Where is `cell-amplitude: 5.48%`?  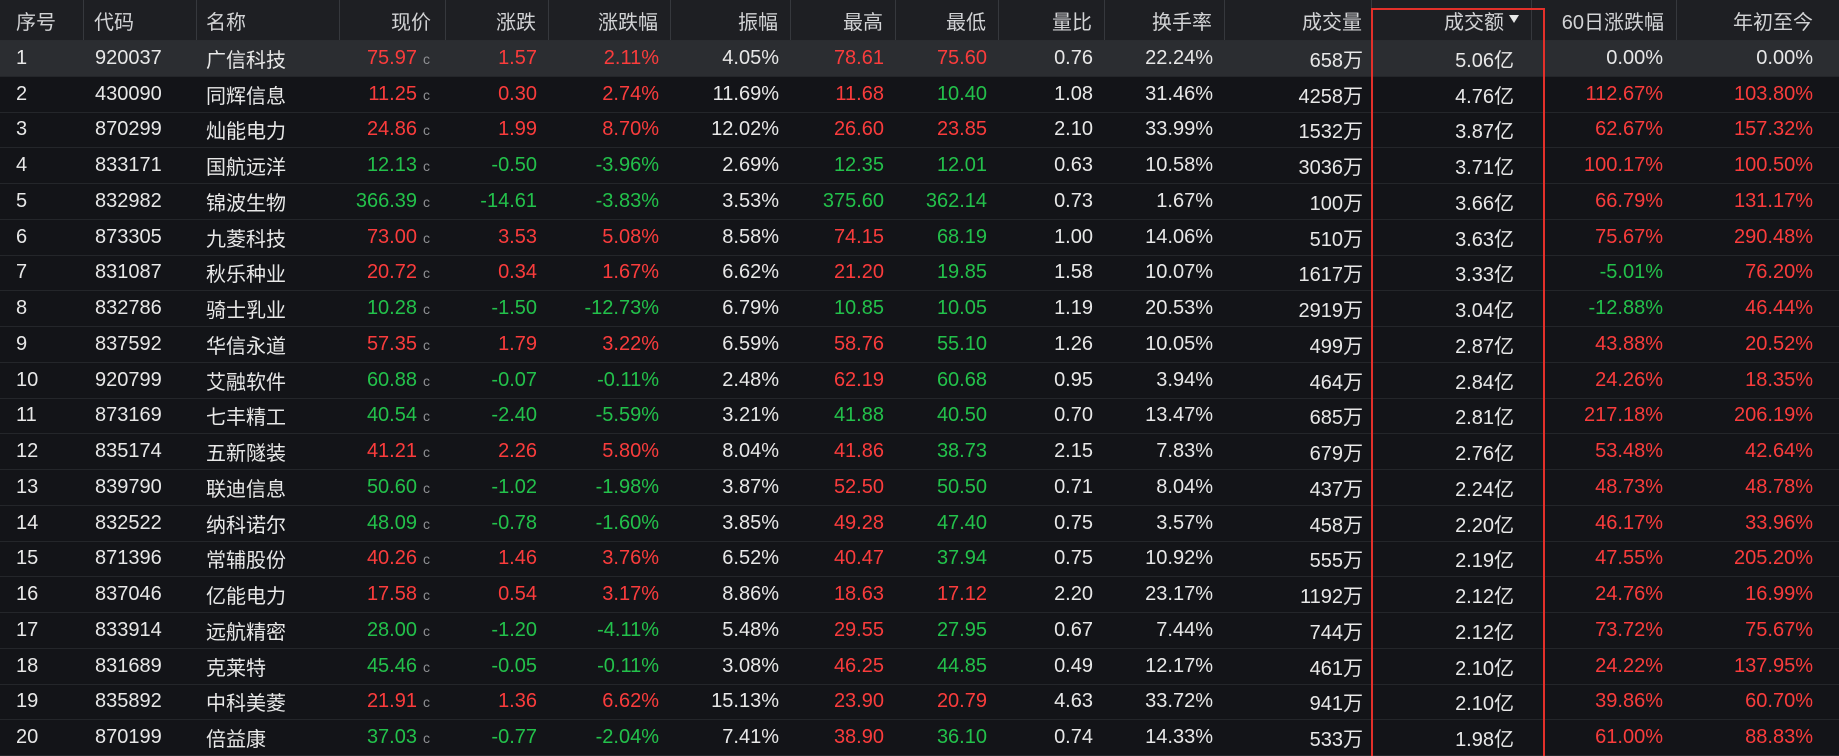 cell-amplitude: 5.48% is located at coordinates (750, 629).